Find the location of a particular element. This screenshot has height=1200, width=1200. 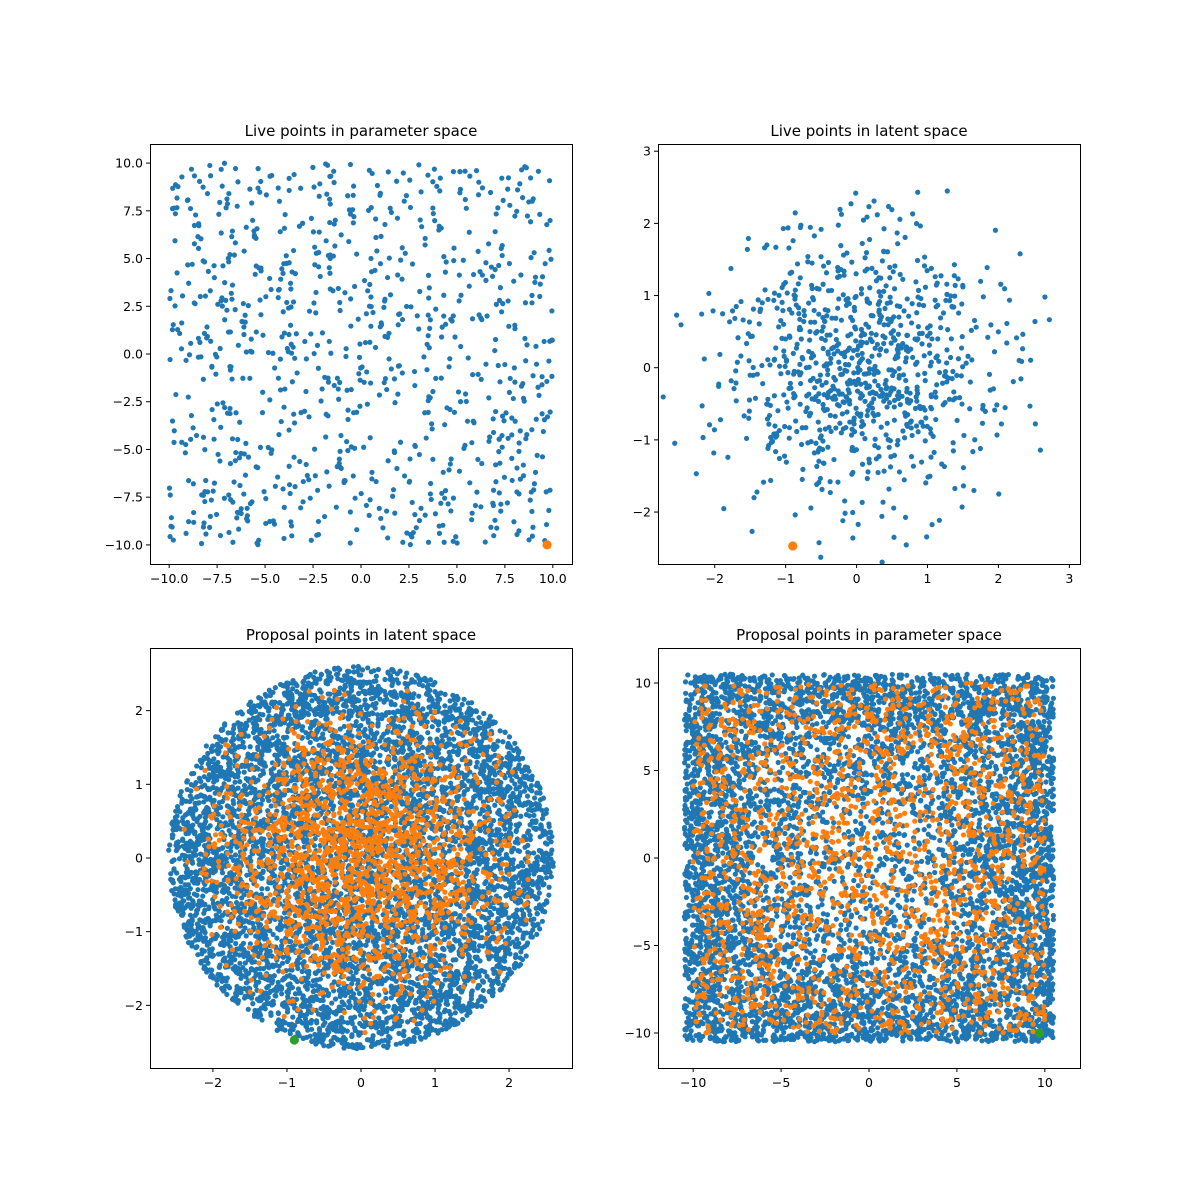

y-tick-label: 1 is located at coordinates (647, 295).